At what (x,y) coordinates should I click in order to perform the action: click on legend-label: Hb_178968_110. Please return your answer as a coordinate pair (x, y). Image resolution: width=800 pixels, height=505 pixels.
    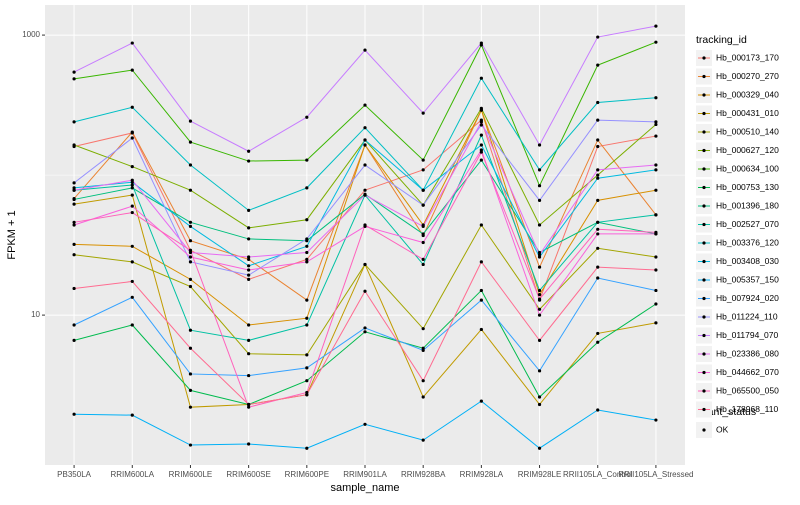
    Looking at the image, I should click on (747, 409).